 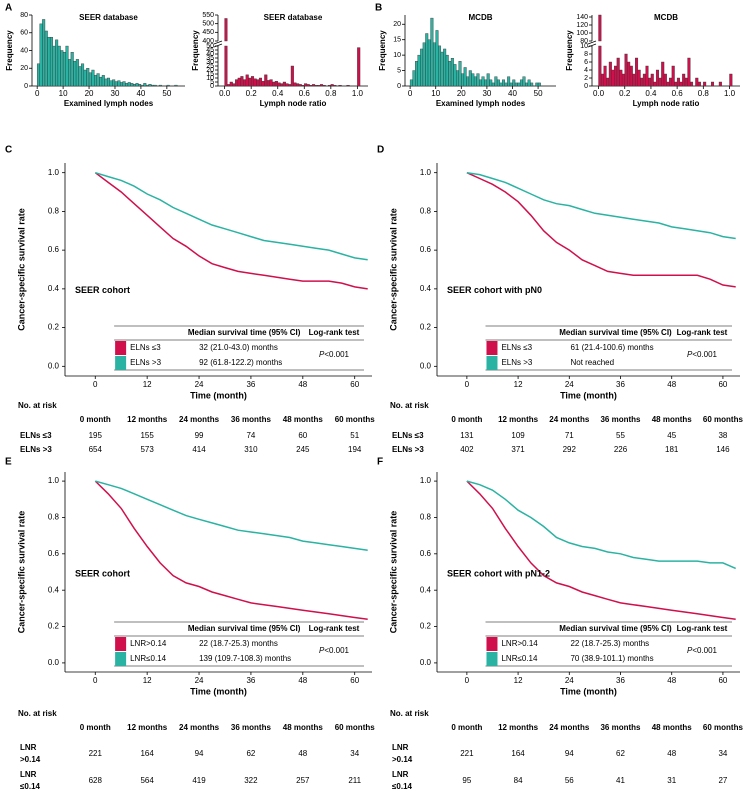 What do you see at coordinates (251, 780) in the screenshot?
I see `risk-count: 322` at bounding box center [251, 780].